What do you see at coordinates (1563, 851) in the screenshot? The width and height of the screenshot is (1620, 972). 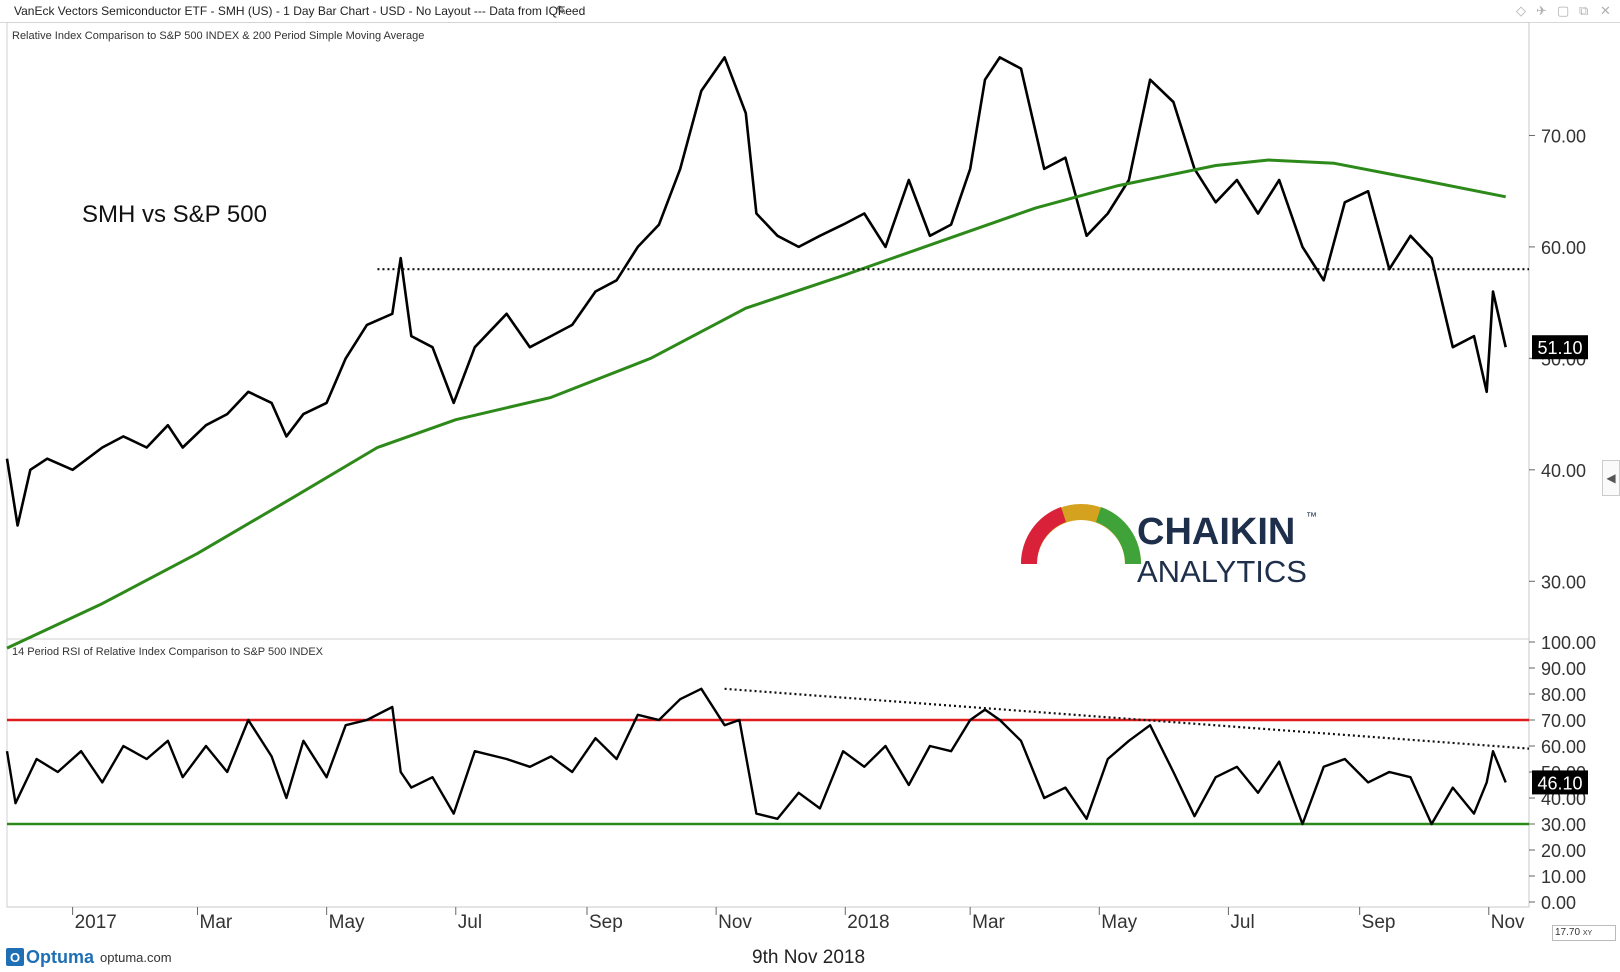 I see `rsi-tick-label: 20.00` at bounding box center [1563, 851].